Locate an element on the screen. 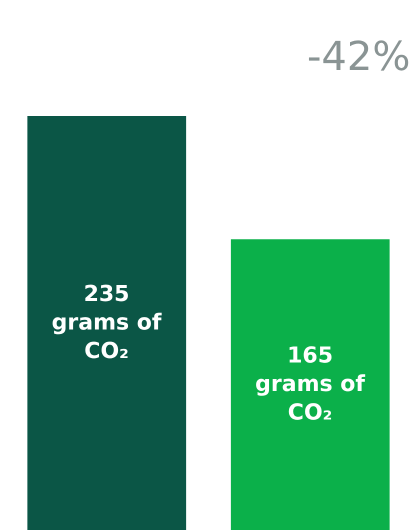 The width and height of the screenshot is (417, 530). text: -42% is located at coordinates (358, 57).